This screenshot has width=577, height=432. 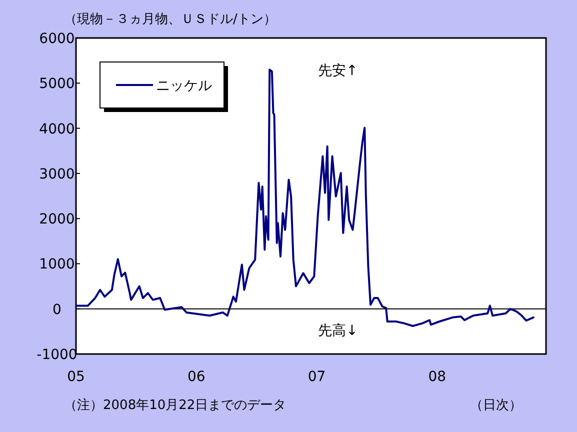 What do you see at coordinates (57, 129) in the screenshot?
I see `y-tick-label: 4000` at bounding box center [57, 129].